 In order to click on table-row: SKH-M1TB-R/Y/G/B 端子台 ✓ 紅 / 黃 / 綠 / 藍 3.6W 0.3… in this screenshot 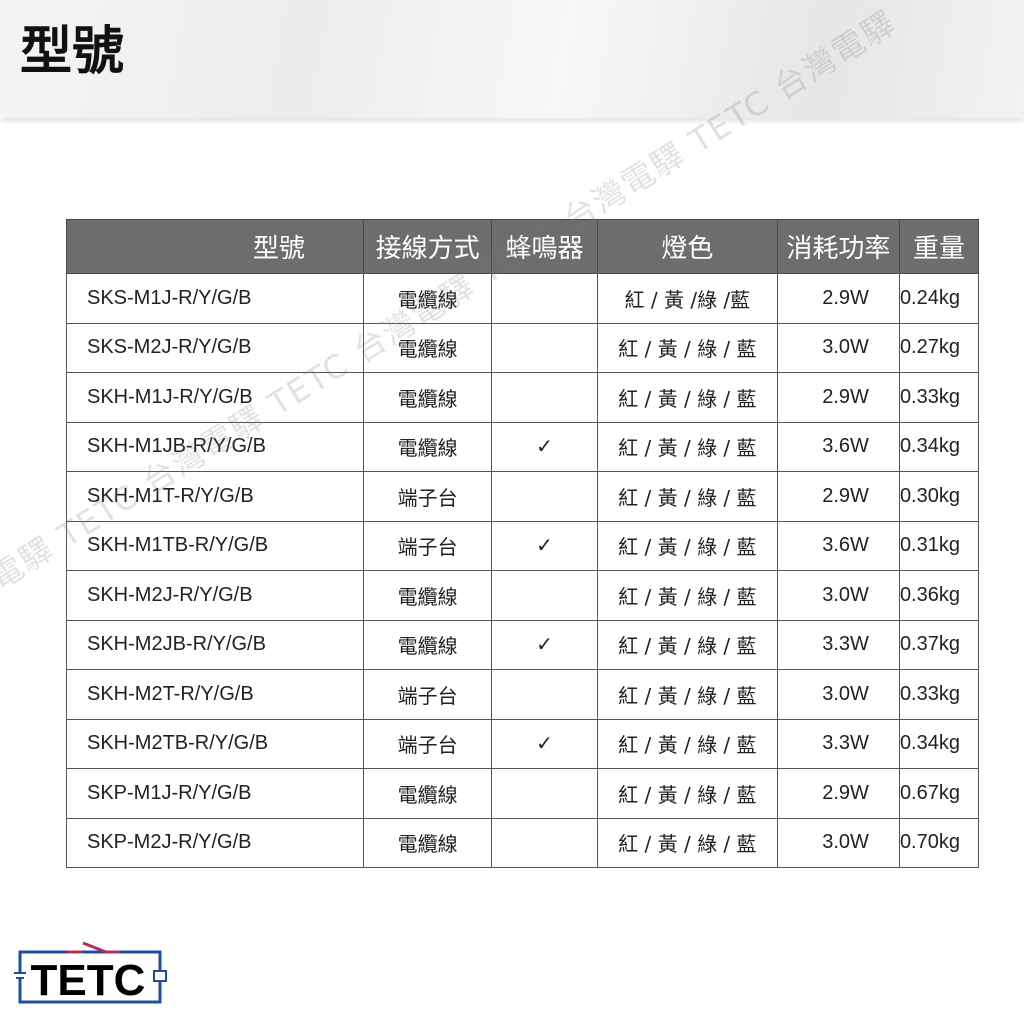, I will do `click(523, 545)`.